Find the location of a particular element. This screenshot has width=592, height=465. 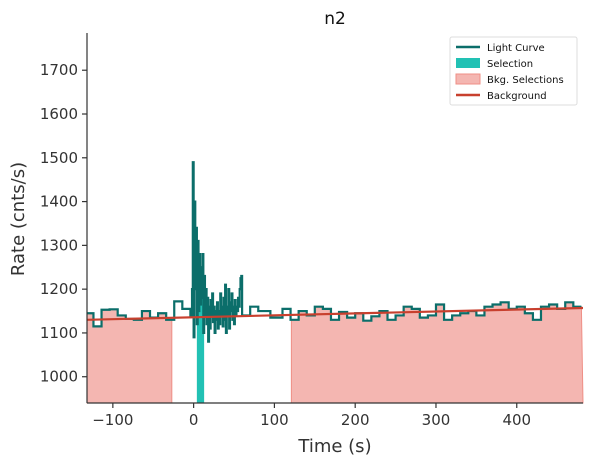

chart-title: n2 is located at coordinates (335, 19).